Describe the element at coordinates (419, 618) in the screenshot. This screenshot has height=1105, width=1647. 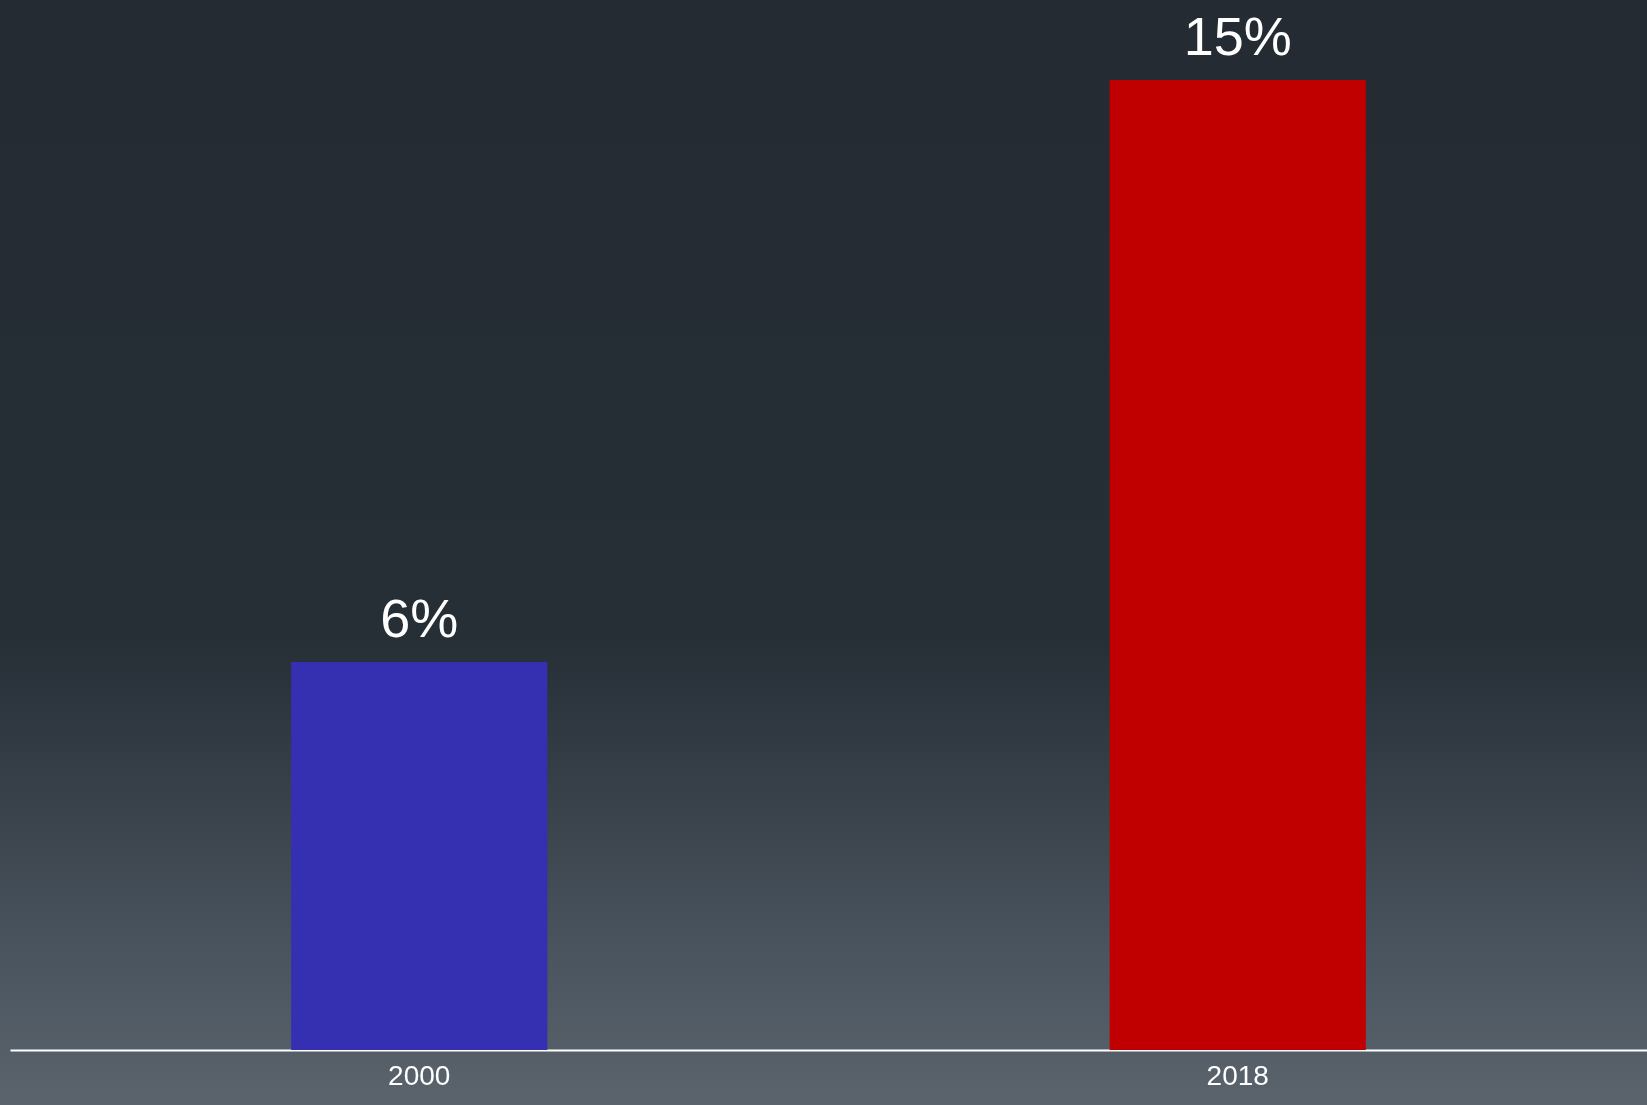
I see `data-label: 6%` at that location.